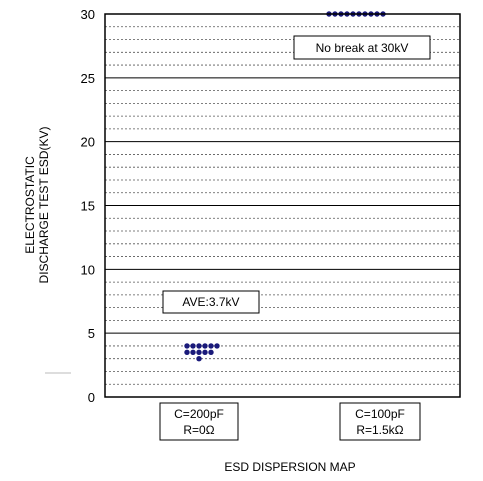  What do you see at coordinates (380, 421) in the screenshot?
I see `category-label-1: C=100pF R=1.5kΩ` at bounding box center [380, 421].